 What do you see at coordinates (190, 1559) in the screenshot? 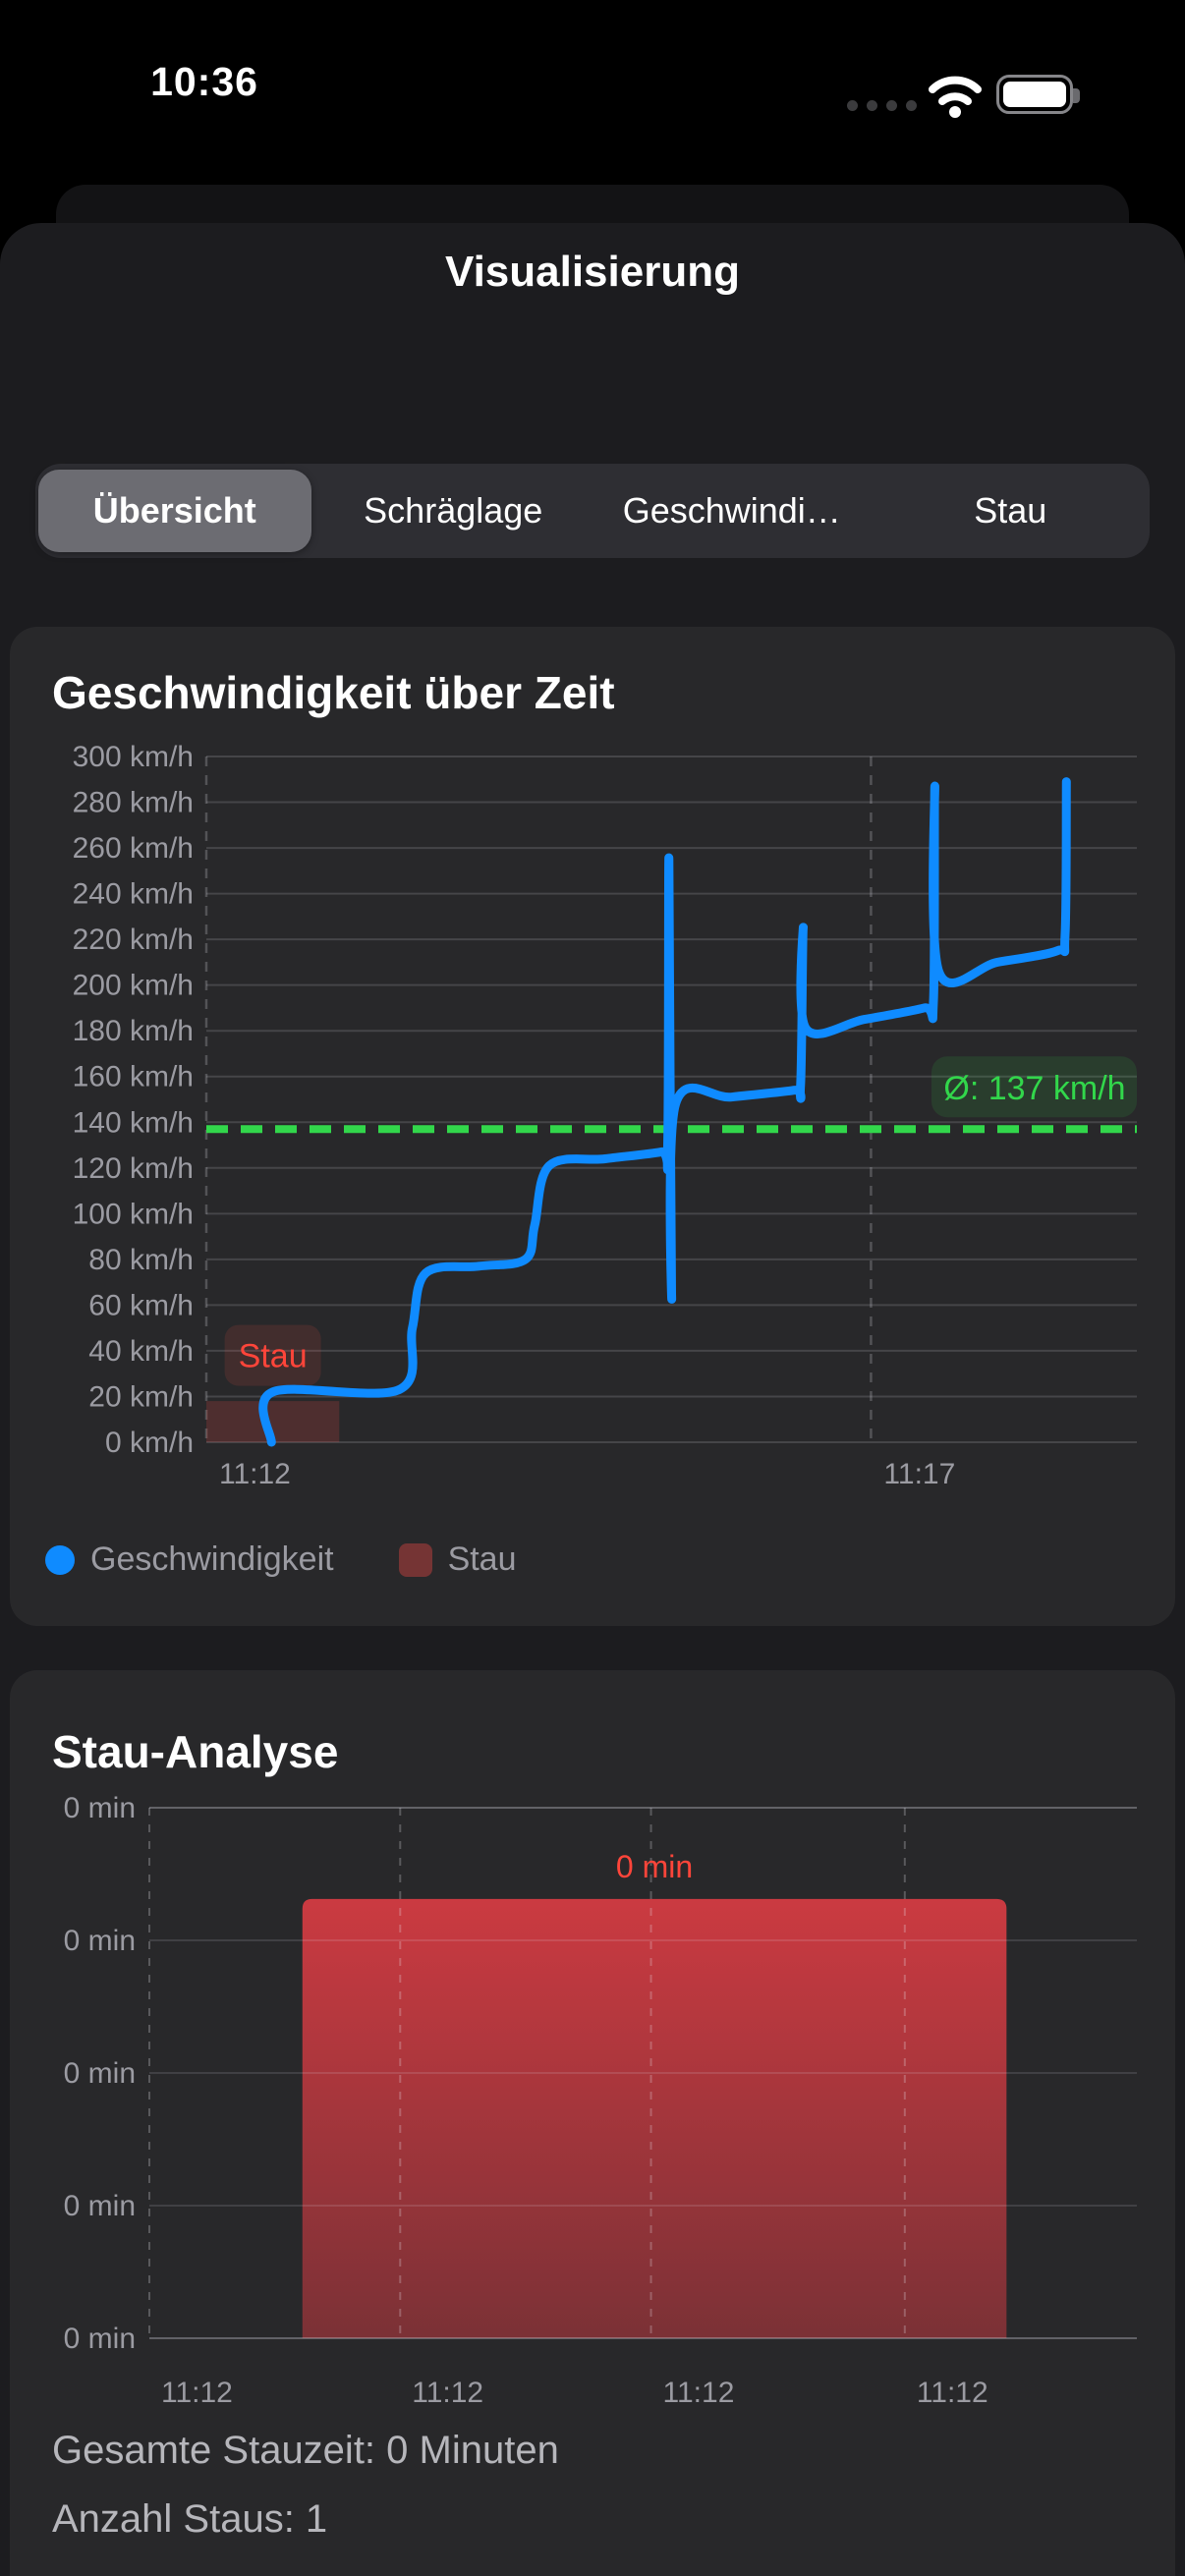
I see `legend-item-geschwindigkeit: Geschwindigkeit` at bounding box center [190, 1559].